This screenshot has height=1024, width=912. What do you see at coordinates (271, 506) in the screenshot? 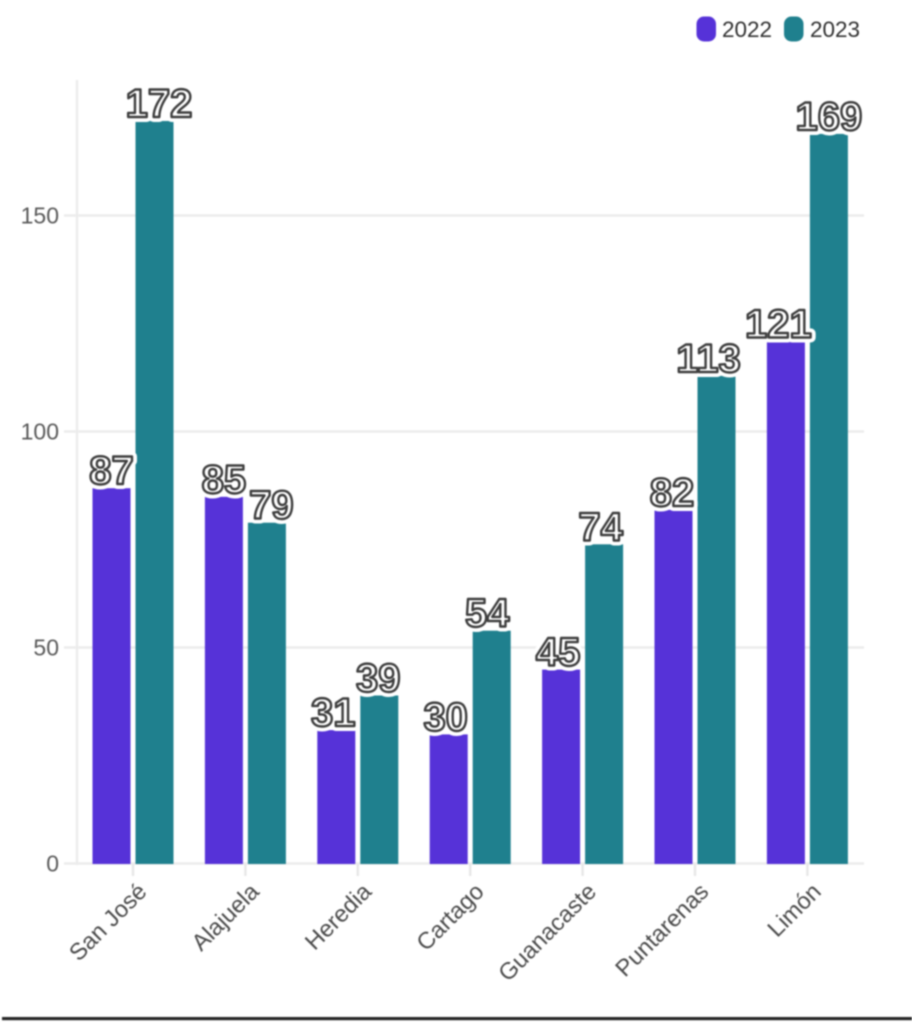
I see `svg-text: 79` at bounding box center [271, 506].